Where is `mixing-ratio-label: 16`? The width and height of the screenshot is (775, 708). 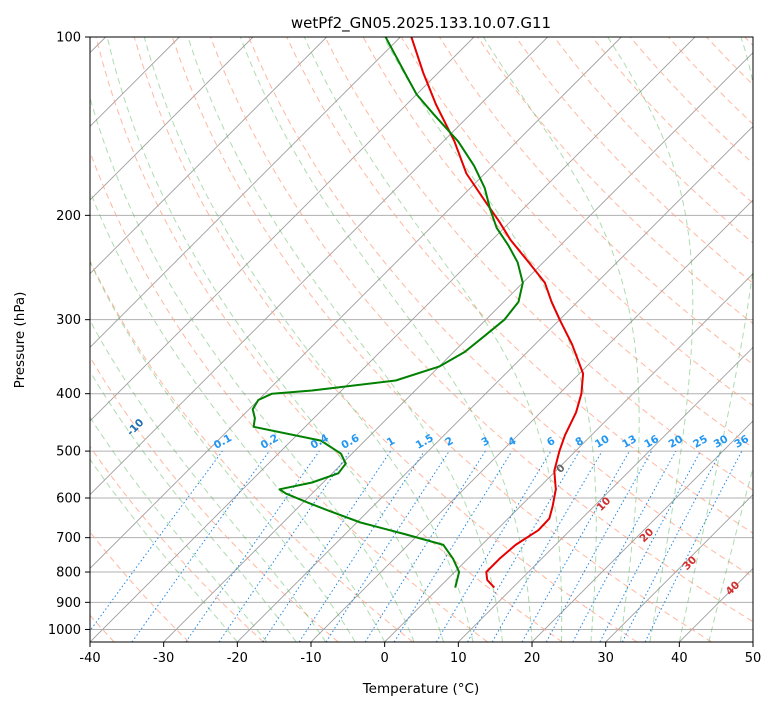 mixing-ratio-label: 16 is located at coordinates (651, 442).